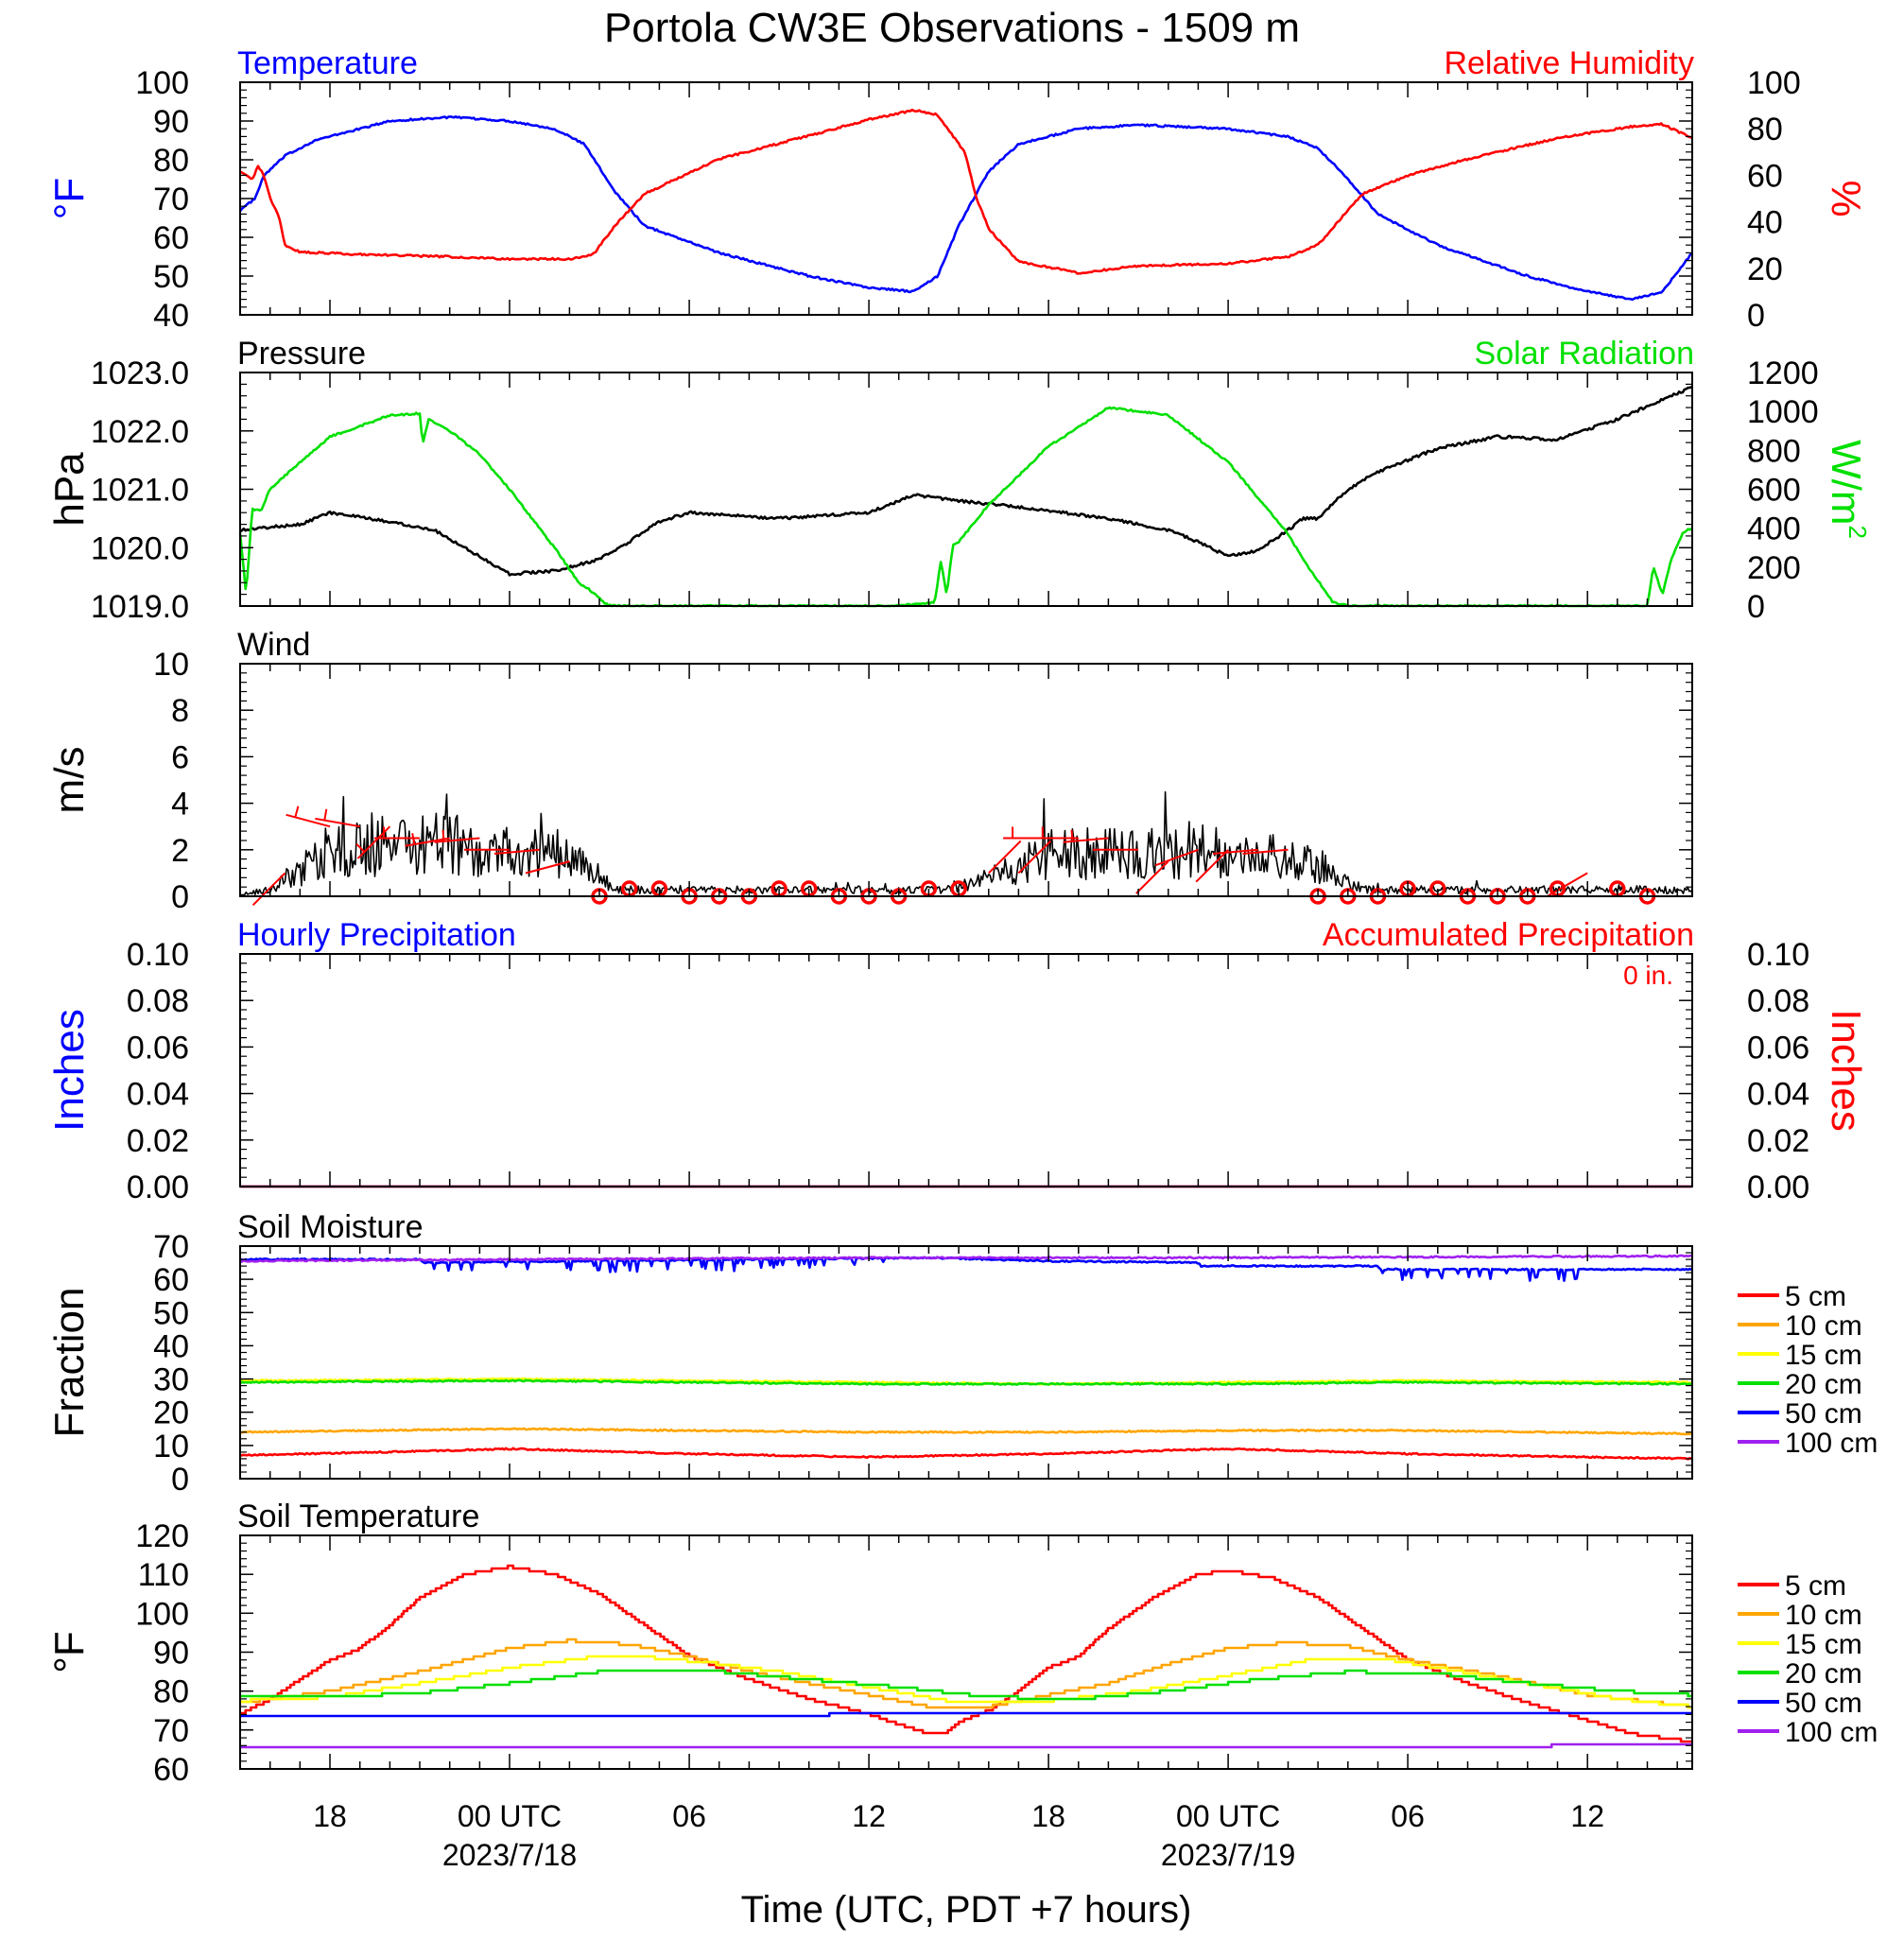 This screenshot has width=1904, height=1941. Describe the element at coordinates (1783, 373) in the screenshot. I see `right-tick-label: 1200` at that location.